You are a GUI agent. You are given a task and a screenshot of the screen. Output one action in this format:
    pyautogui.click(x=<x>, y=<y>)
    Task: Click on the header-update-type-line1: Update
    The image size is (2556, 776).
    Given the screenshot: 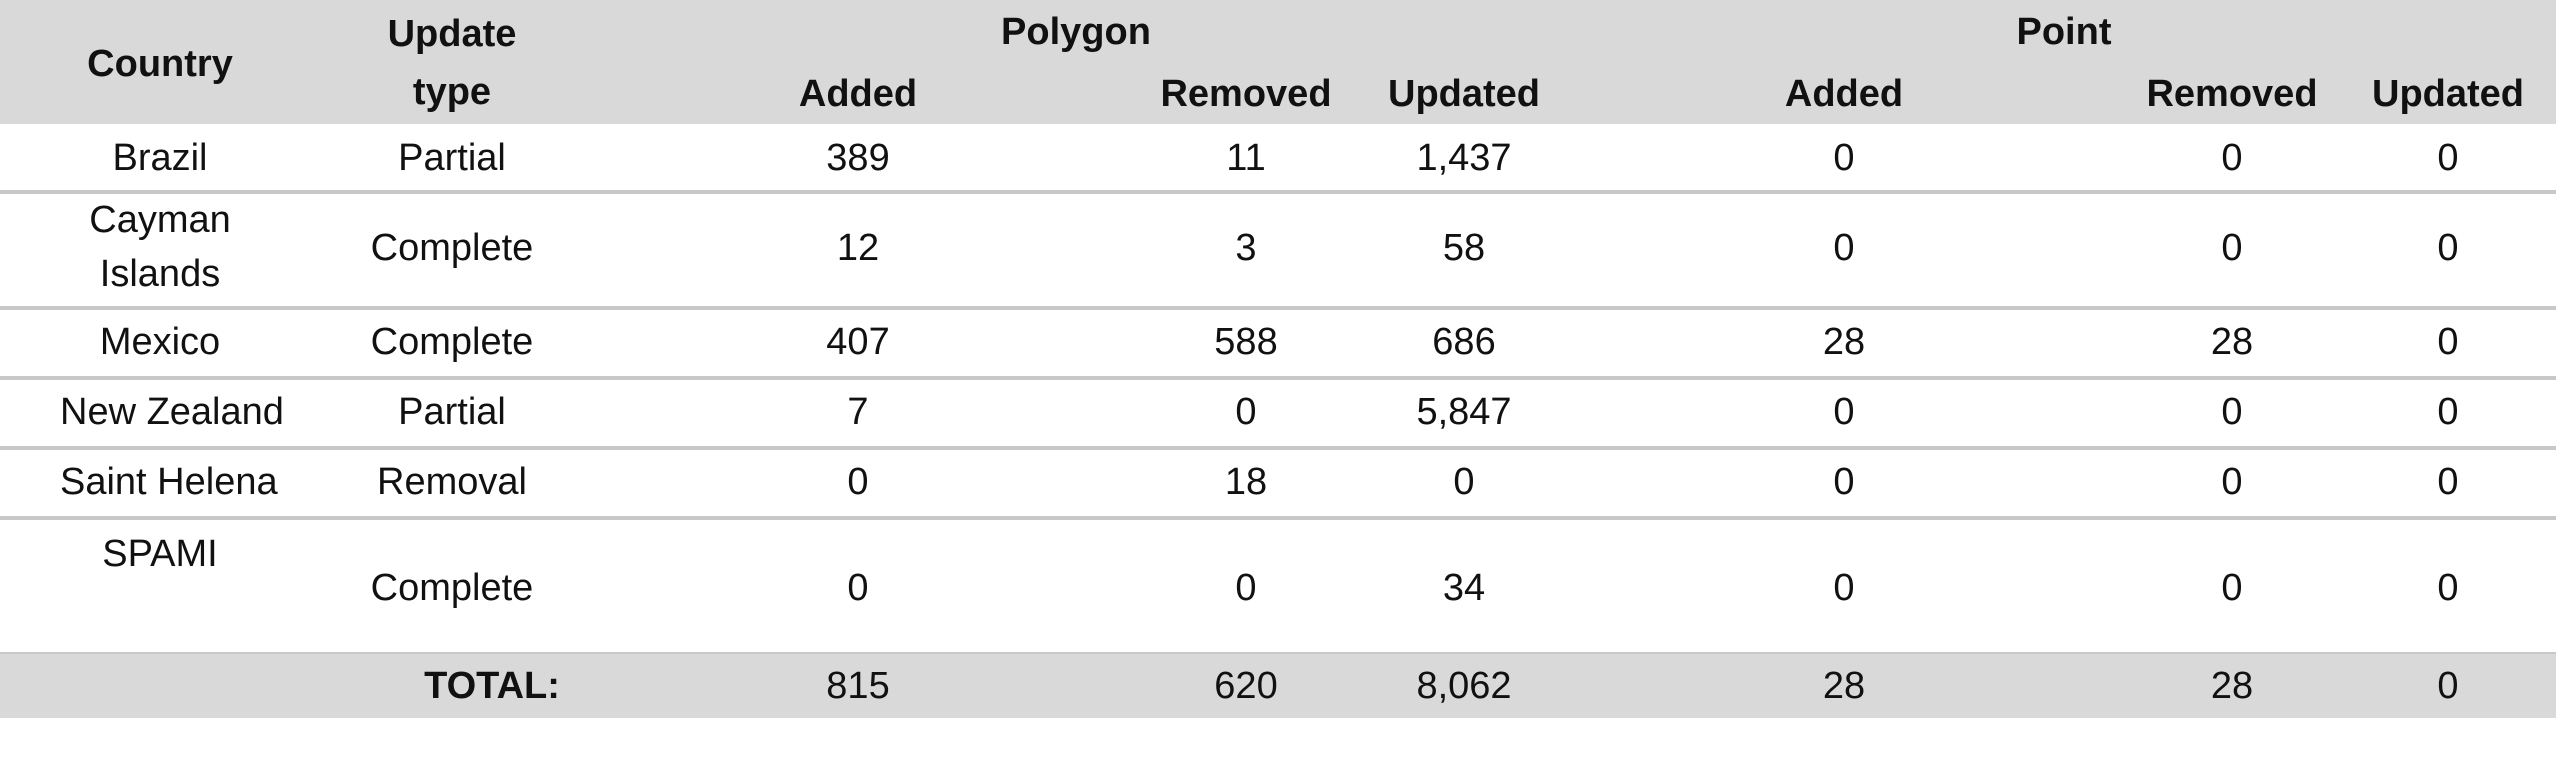 What is the action you would take?
    pyautogui.click(x=452, y=34)
    